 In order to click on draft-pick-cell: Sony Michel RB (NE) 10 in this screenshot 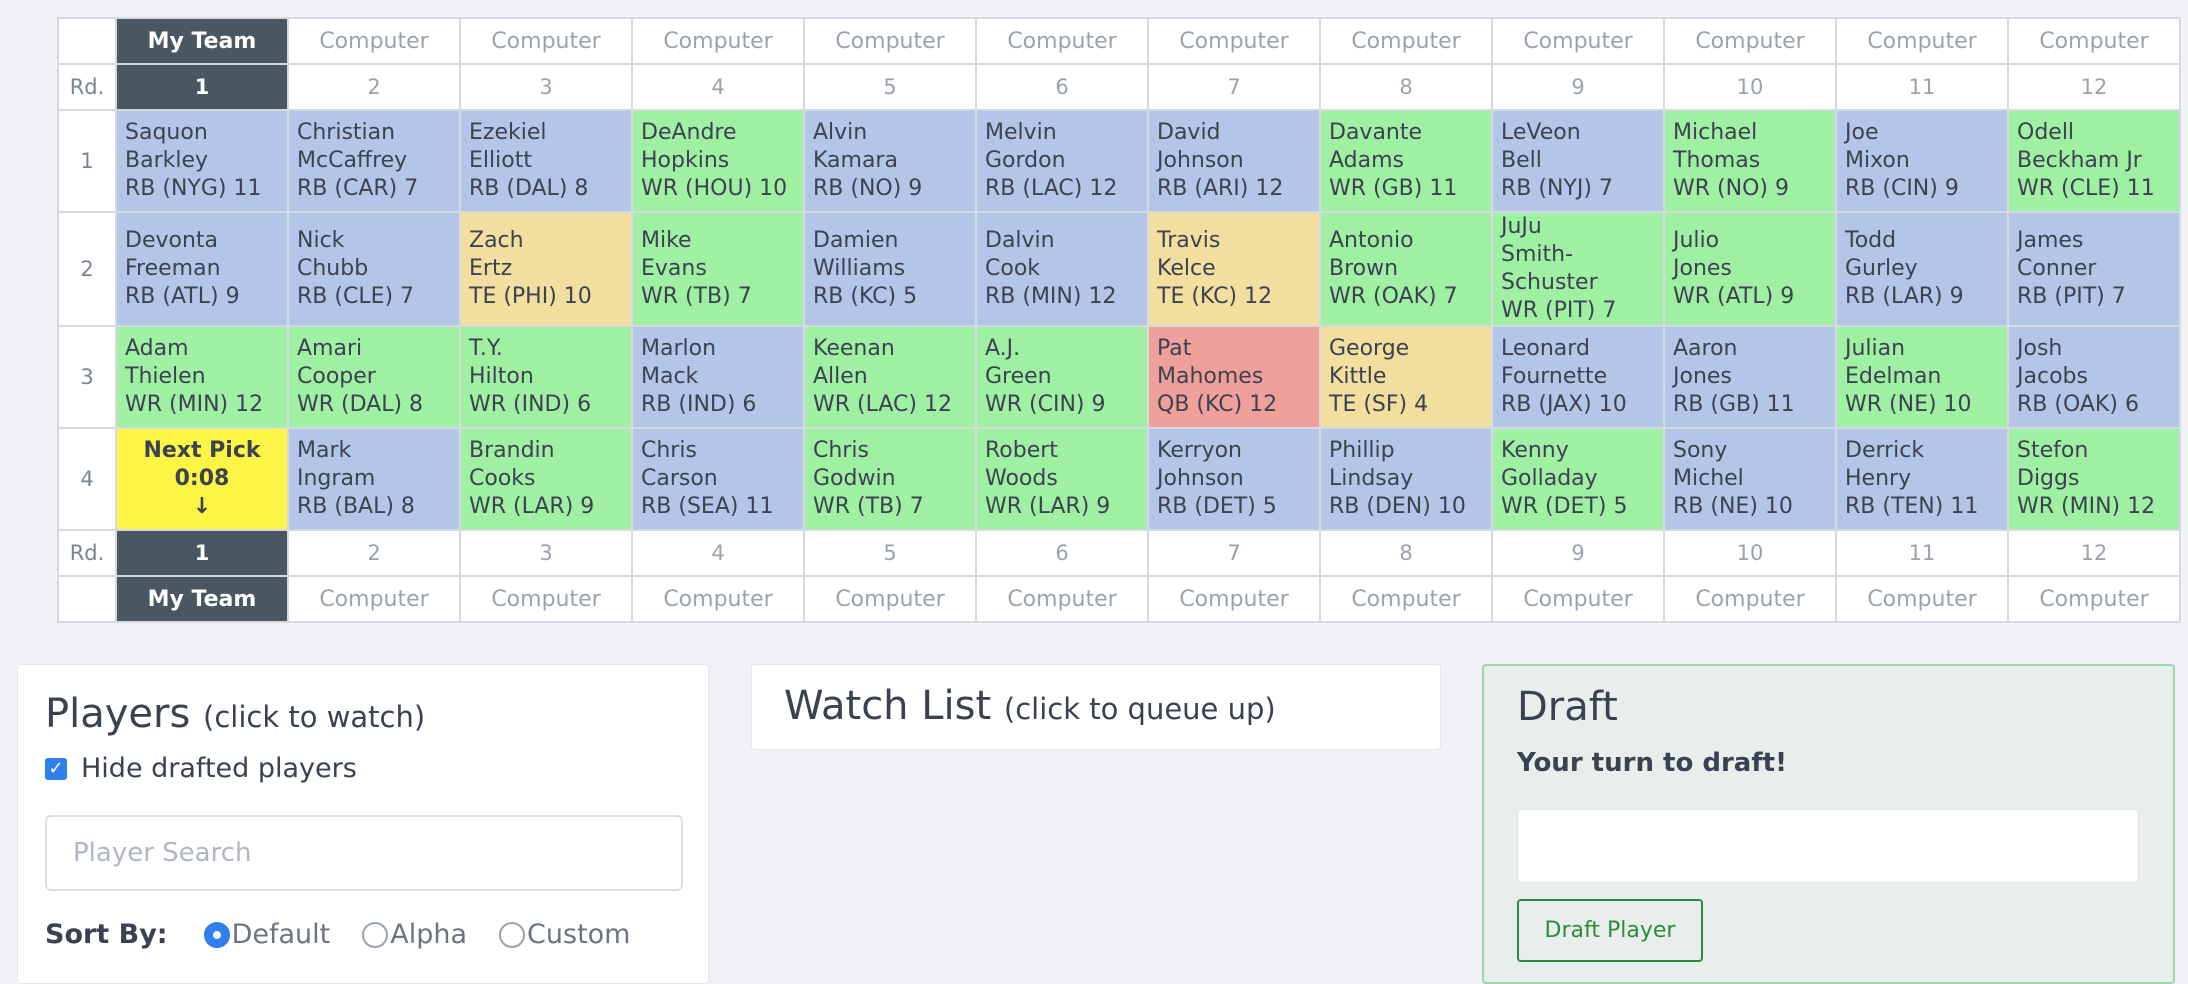, I will do `click(1750, 479)`.